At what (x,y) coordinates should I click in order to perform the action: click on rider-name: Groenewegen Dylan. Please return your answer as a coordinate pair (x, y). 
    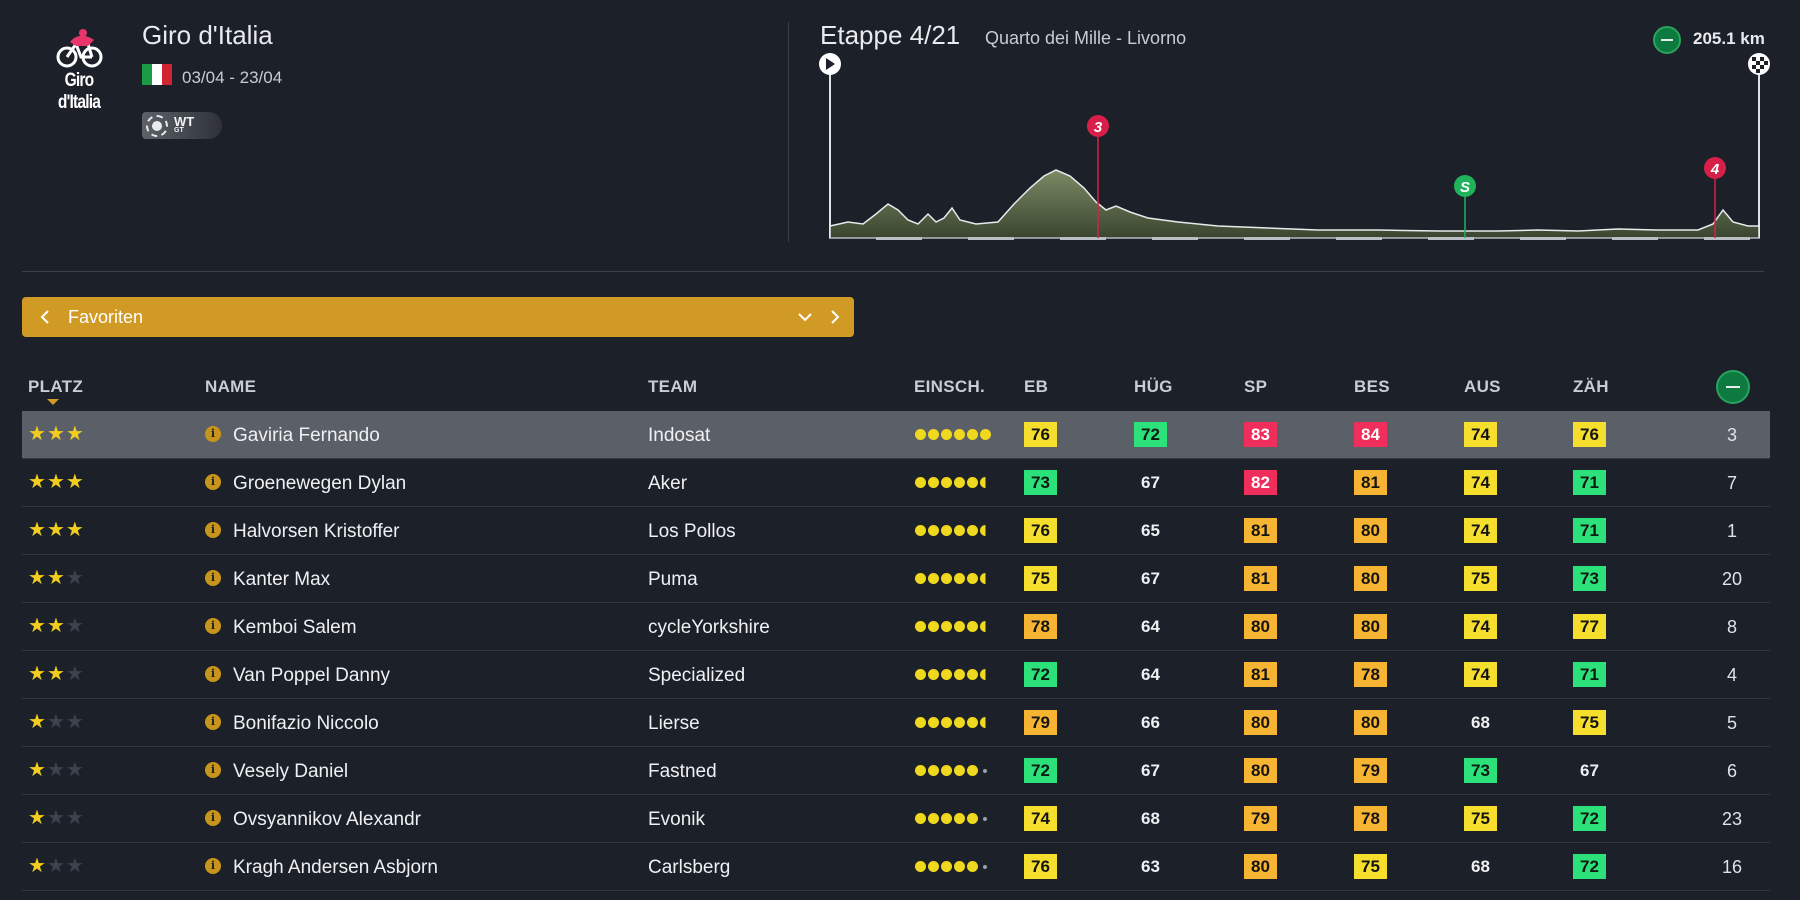
    Looking at the image, I should click on (320, 483).